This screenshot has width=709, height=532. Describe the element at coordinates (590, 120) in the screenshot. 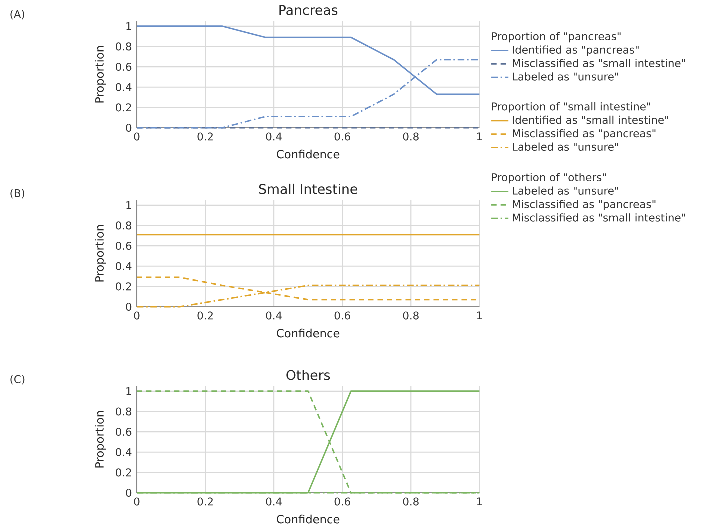

I see `legend-label: Identified as "small intestine"` at that location.